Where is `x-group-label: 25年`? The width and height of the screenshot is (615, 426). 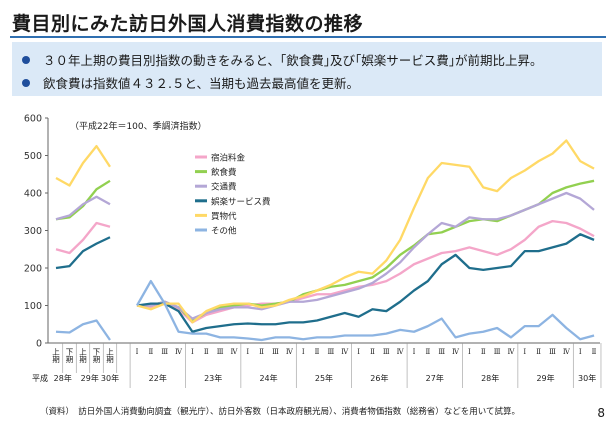
x-group-label: 25年 is located at coordinates (324, 378).